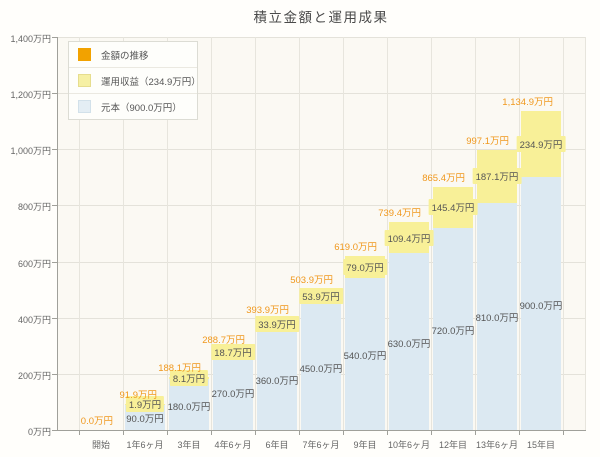 This screenshot has height=457, width=600. I want to click on x-axis-line, so click(321, 430).